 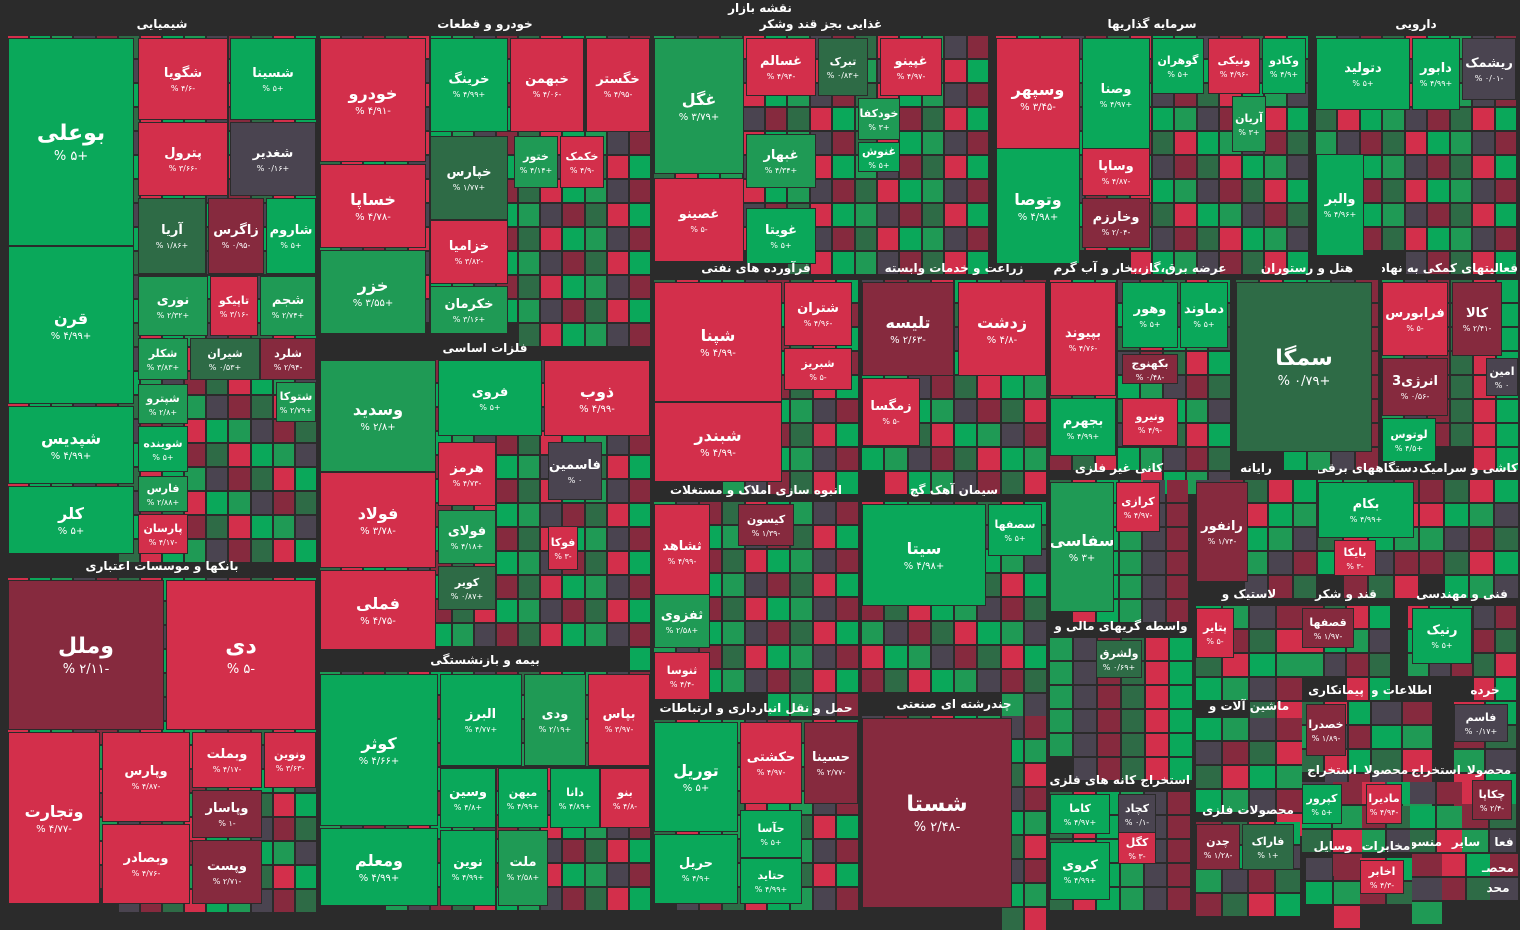 What do you see at coordinates (227, 814) in the screenshot?
I see `stock-tile: وپاسار -۱ %` at bounding box center [227, 814].